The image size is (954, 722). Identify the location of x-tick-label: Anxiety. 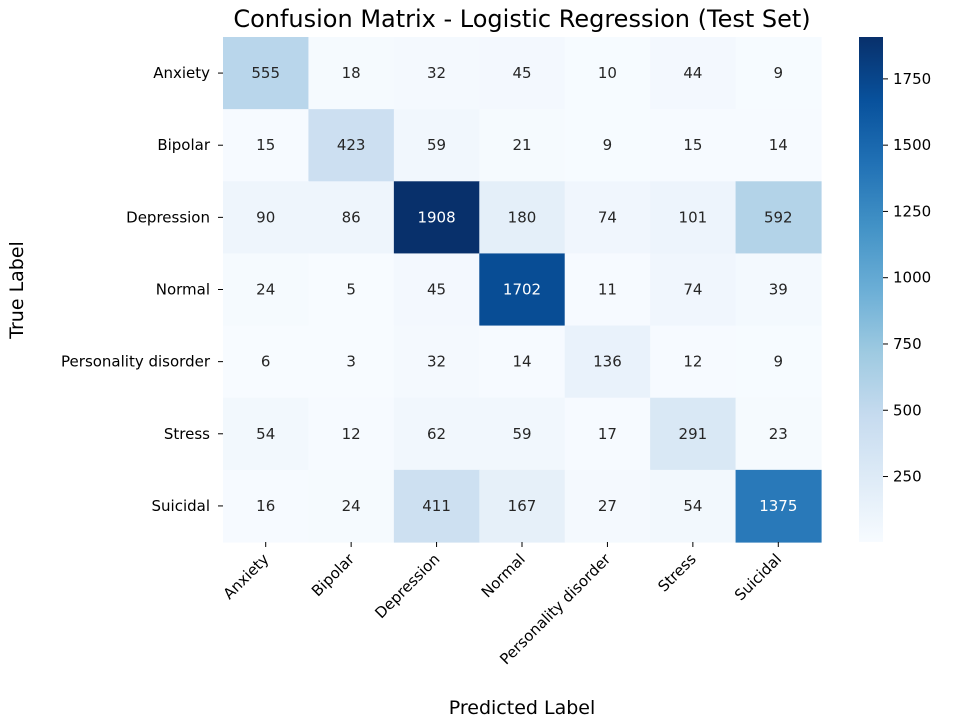
(246, 576).